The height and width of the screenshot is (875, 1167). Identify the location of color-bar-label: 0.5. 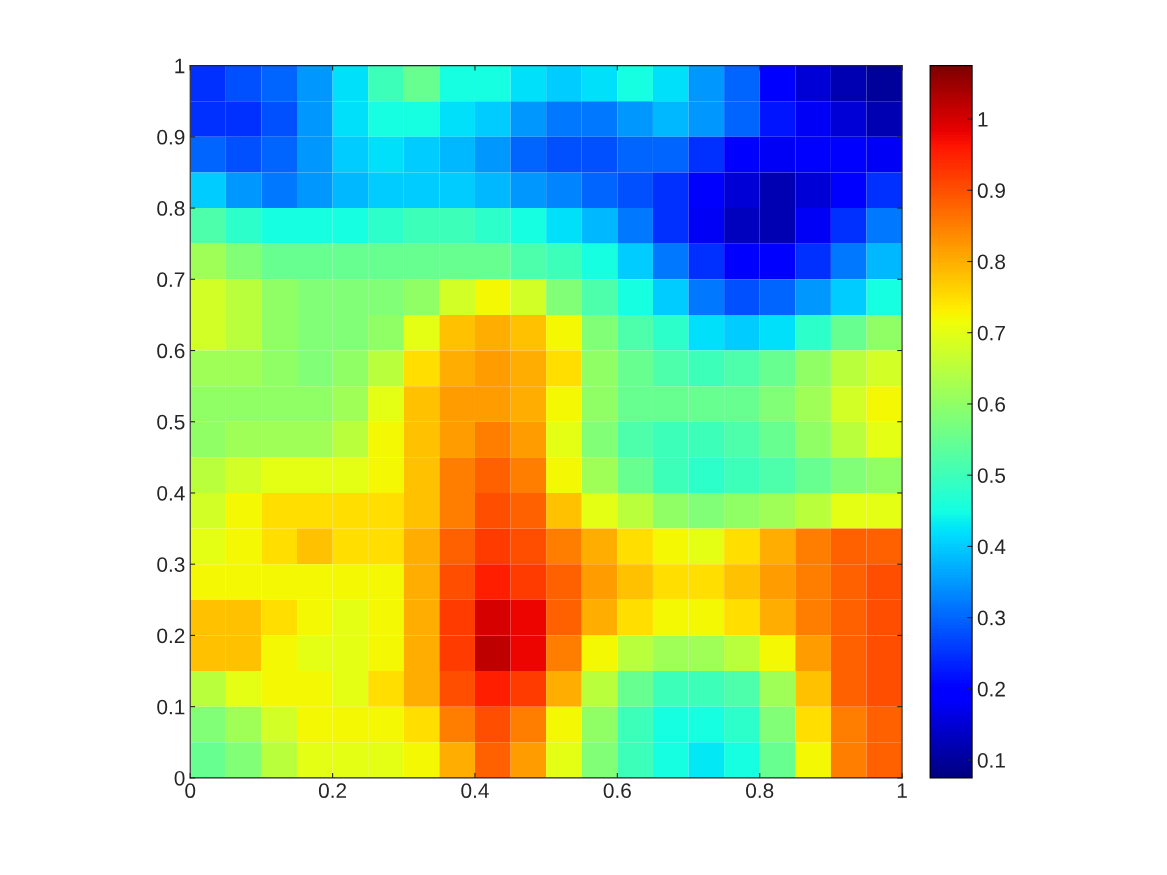
(991, 475).